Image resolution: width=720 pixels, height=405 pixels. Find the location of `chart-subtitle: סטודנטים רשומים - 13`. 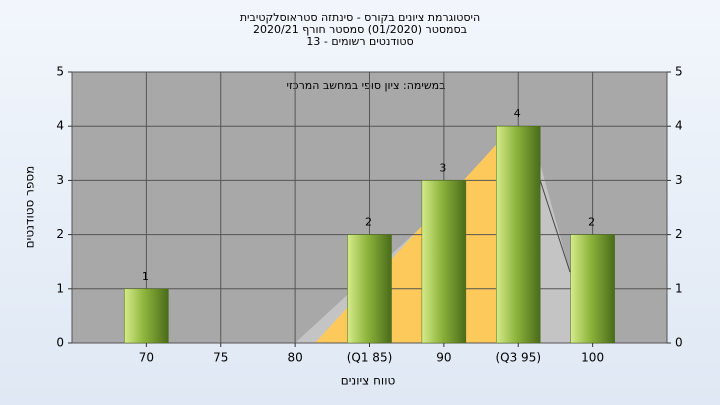

chart-subtitle: סטודנטים רשומים - 13 is located at coordinates (359, 41).